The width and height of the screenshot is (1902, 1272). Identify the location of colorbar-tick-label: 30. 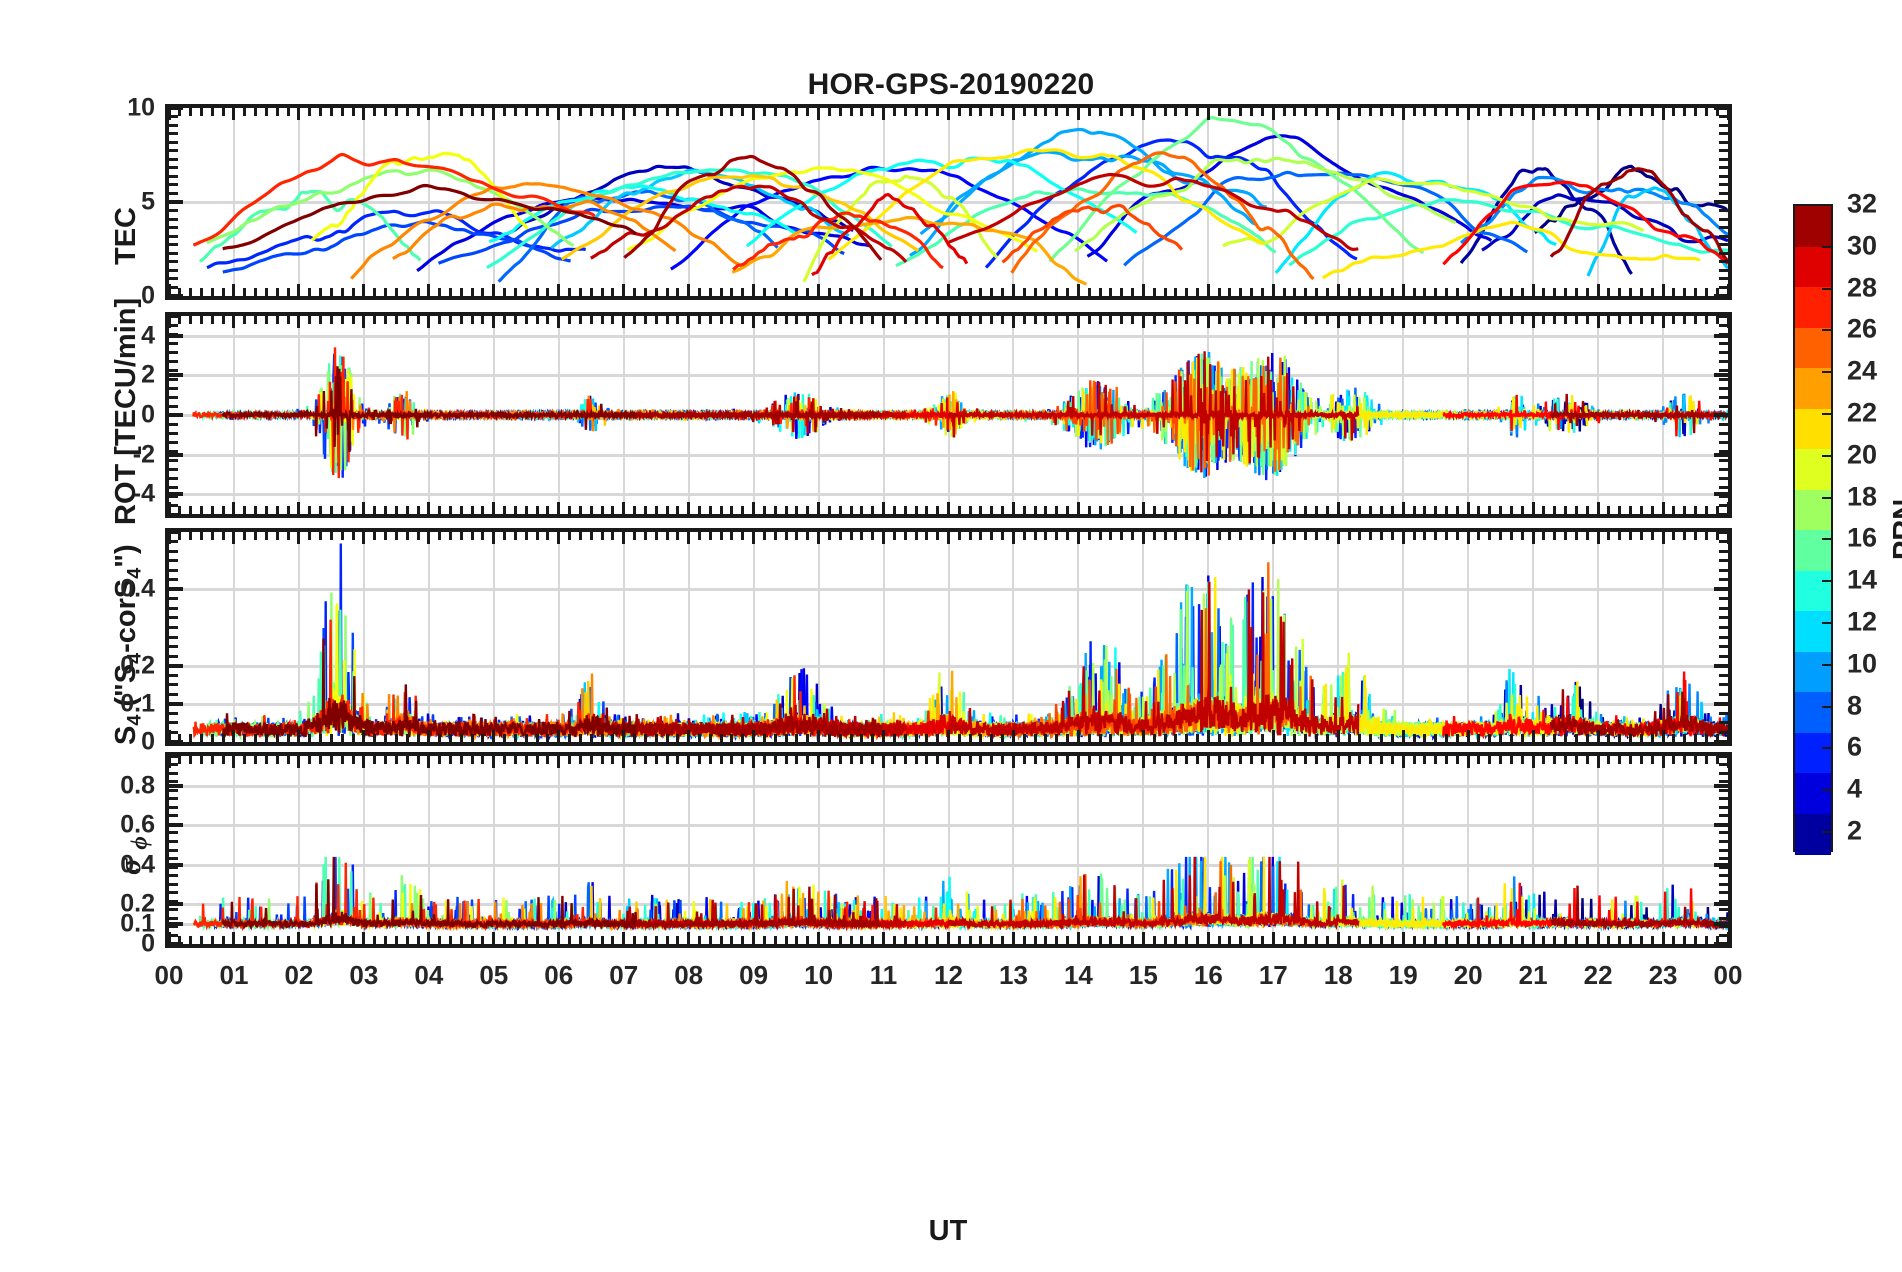
(1862, 245).